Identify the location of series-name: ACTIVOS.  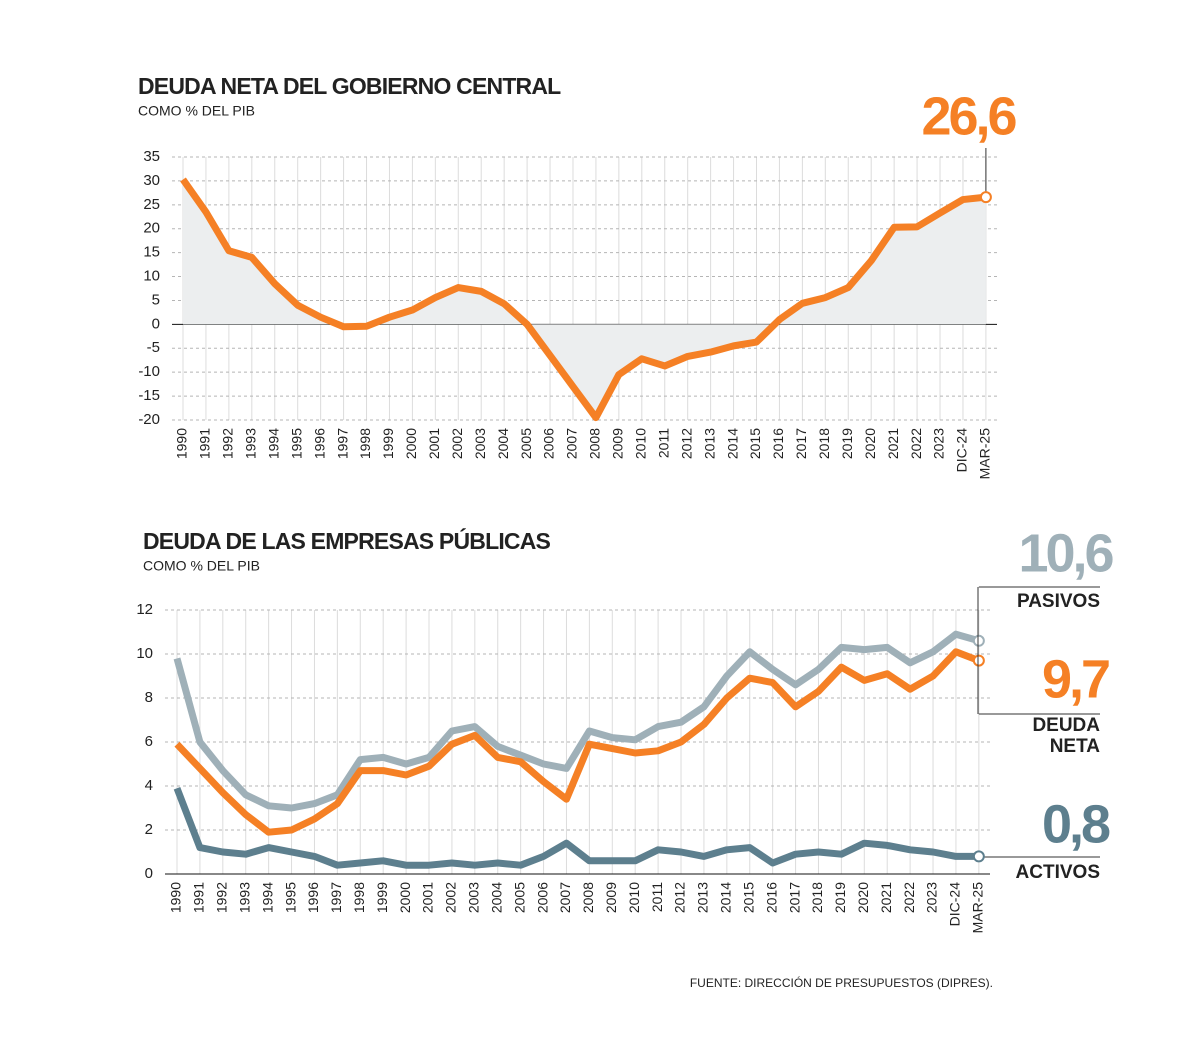
(1057, 872).